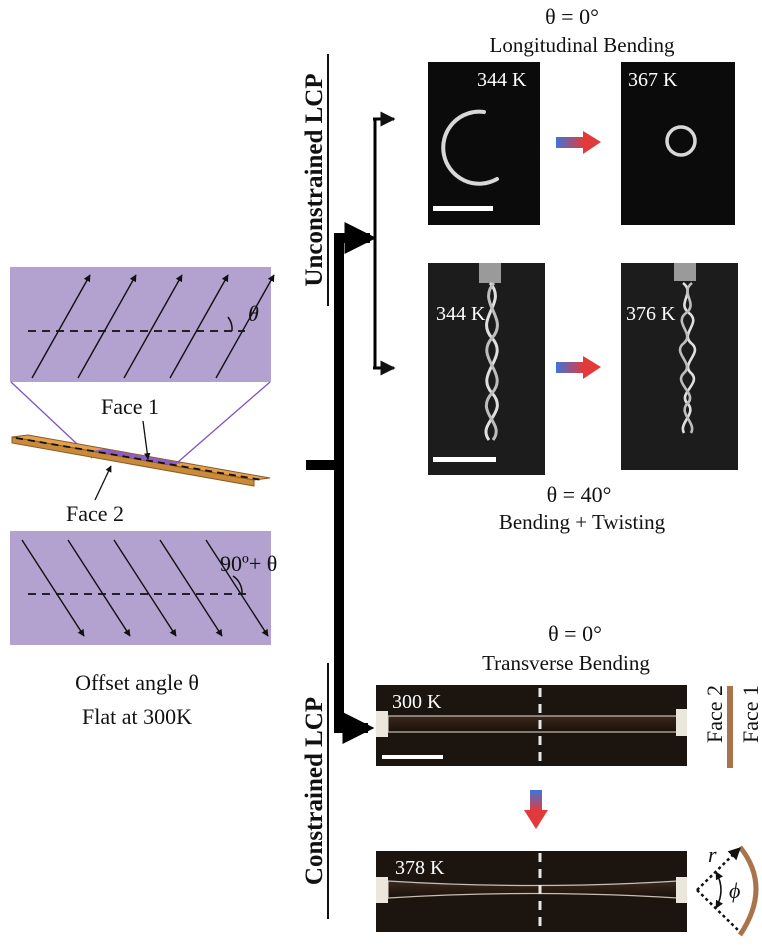  I want to click on gradient-arrow-longitudinal, so click(578, 142).